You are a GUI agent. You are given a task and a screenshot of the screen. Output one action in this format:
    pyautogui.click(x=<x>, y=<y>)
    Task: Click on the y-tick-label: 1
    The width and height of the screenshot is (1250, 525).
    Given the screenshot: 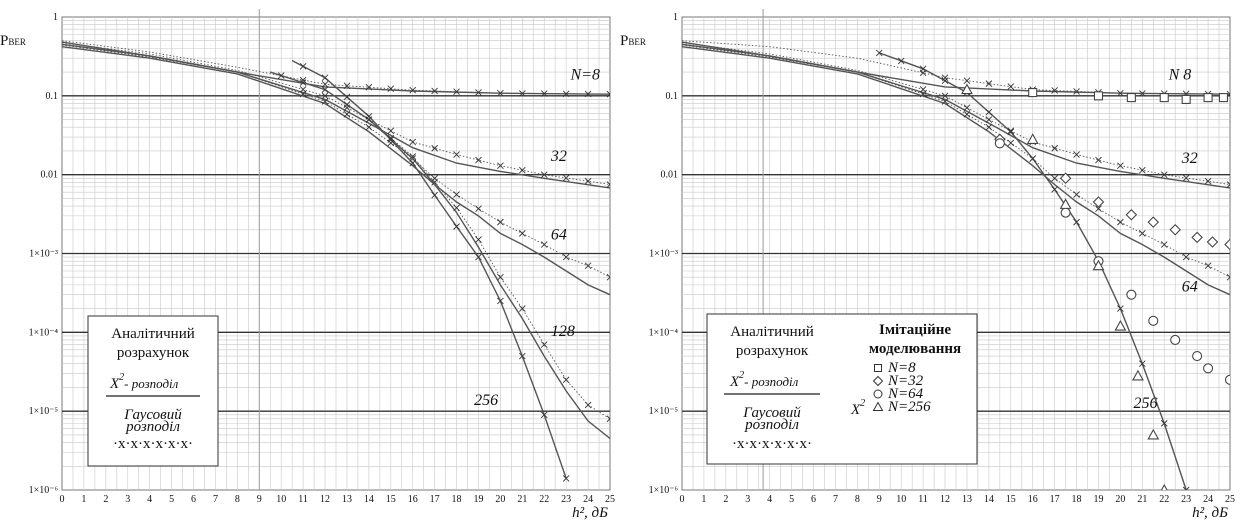 What is the action you would take?
    pyautogui.click(x=55, y=17)
    